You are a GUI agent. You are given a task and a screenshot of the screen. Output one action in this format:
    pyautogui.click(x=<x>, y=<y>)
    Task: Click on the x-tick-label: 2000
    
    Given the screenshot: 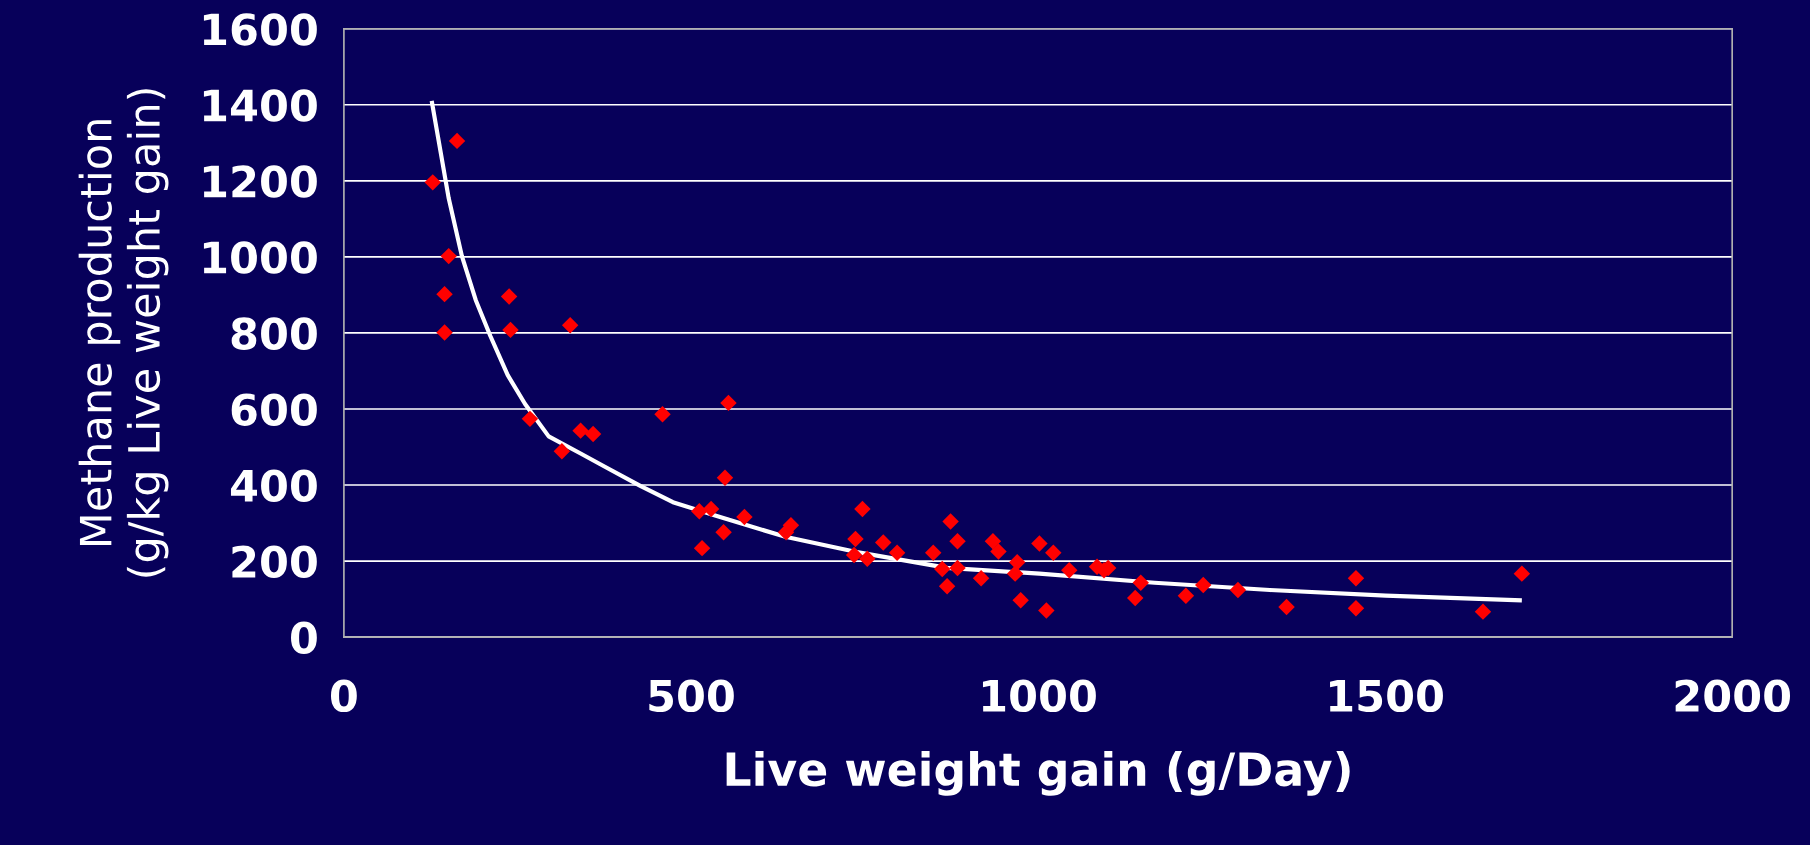 What is the action you would take?
    pyautogui.click(x=1733, y=696)
    